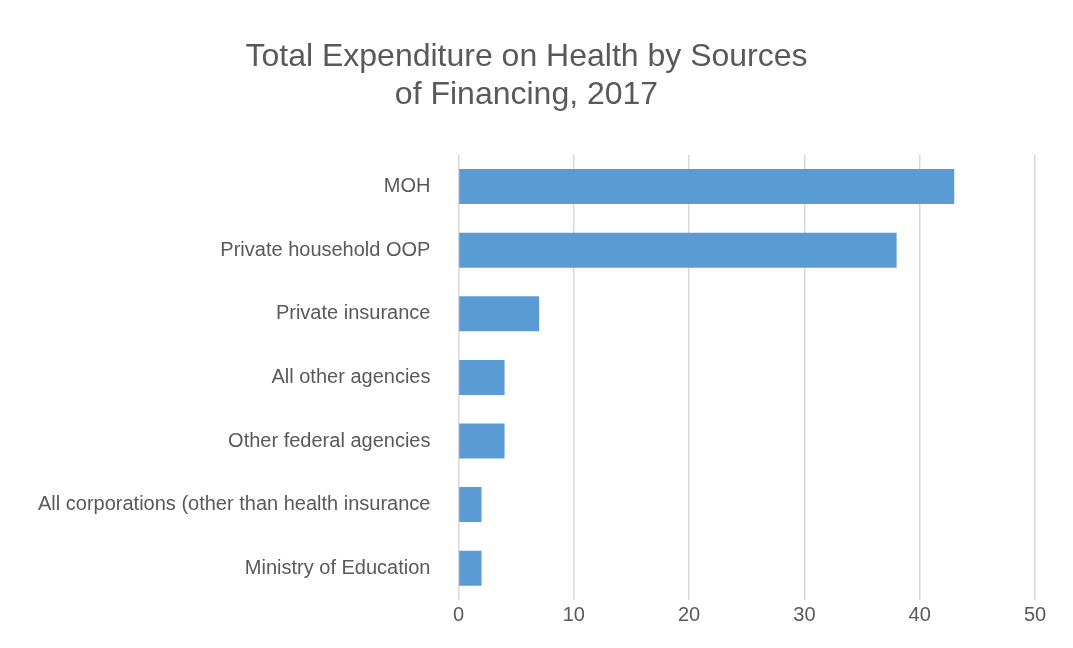 The height and width of the screenshot is (648, 1073). What do you see at coordinates (325, 248) in the screenshot?
I see `y-tick-label: Private household OOP` at bounding box center [325, 248].